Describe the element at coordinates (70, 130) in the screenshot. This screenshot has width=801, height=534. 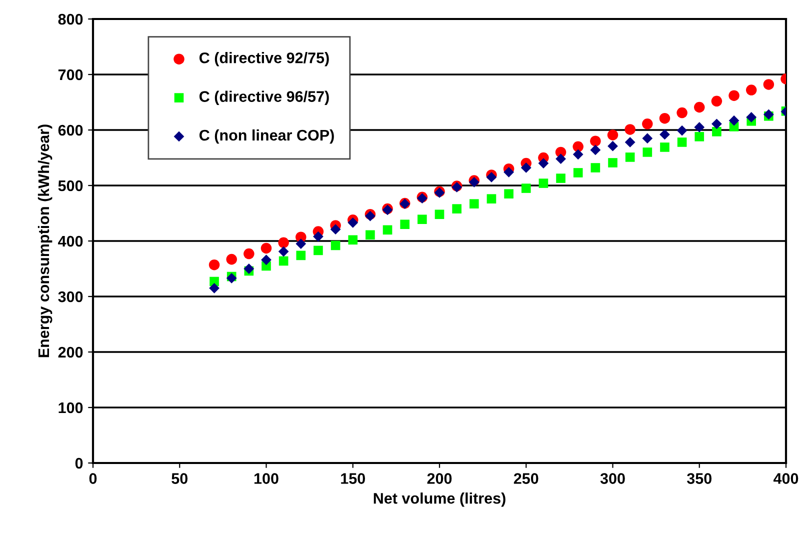
I see `y-tick-label: 600` at that location.